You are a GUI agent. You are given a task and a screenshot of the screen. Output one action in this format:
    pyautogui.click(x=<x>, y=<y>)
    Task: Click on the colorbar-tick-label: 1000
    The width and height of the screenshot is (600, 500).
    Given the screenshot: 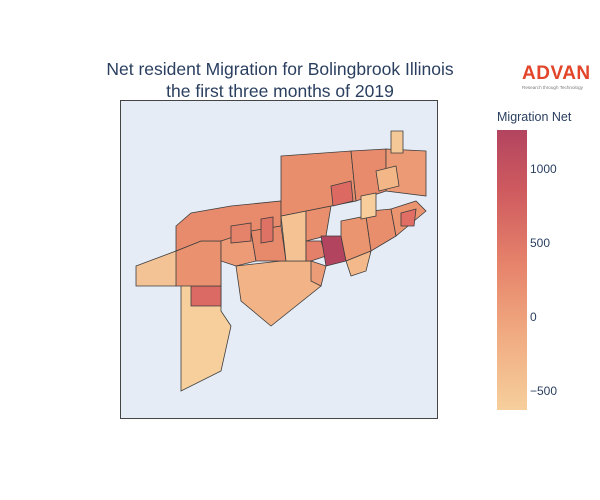 What is the action you would take?
    pyautogui.click(x=543, y=169)
    